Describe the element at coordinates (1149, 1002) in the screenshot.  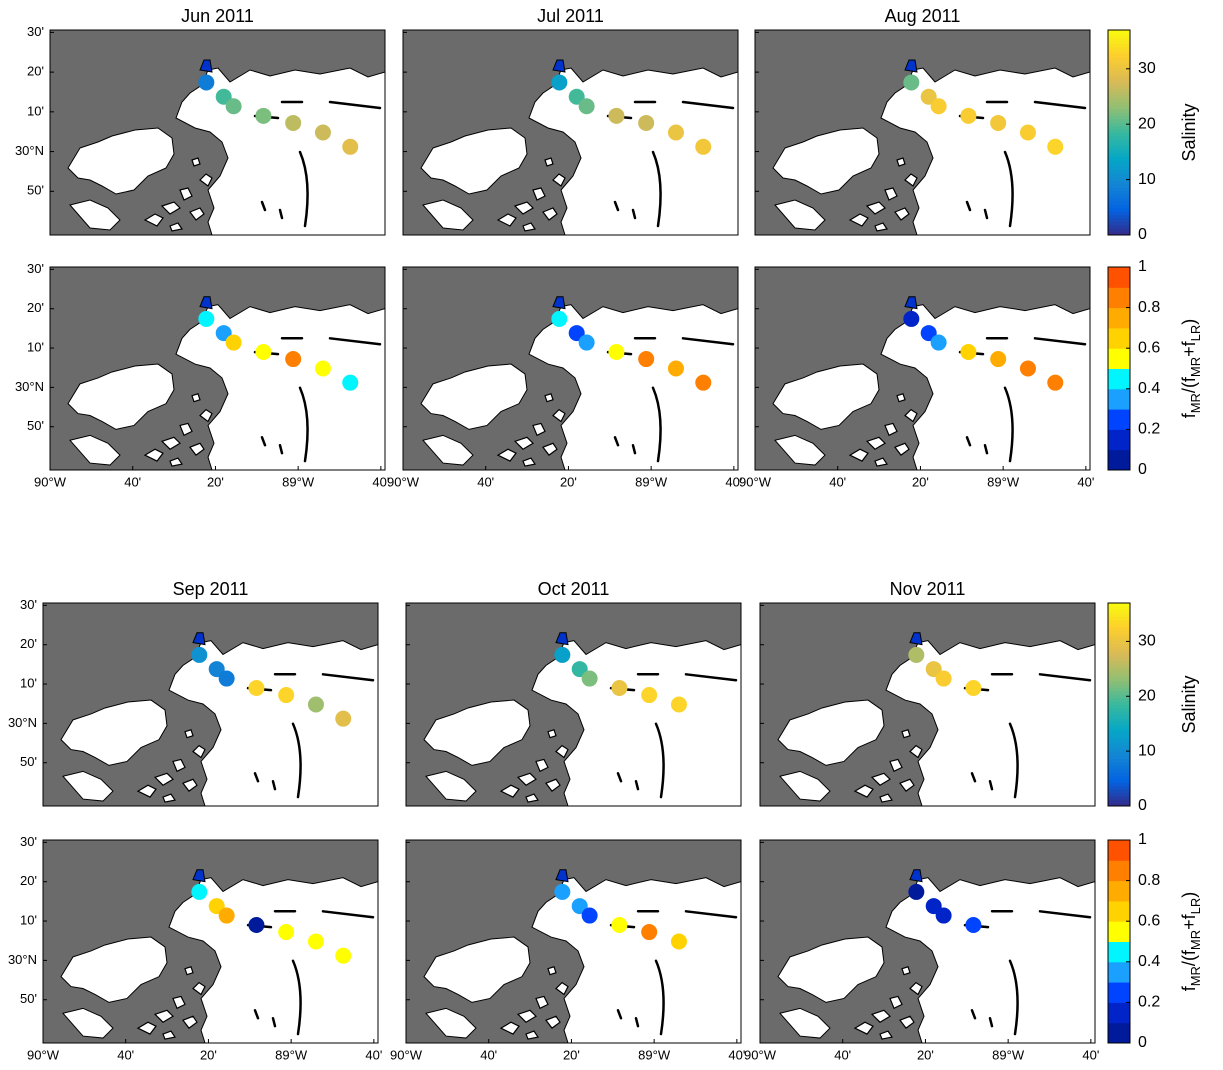
I see `colorbar-tick-label: 0.2` at that location.